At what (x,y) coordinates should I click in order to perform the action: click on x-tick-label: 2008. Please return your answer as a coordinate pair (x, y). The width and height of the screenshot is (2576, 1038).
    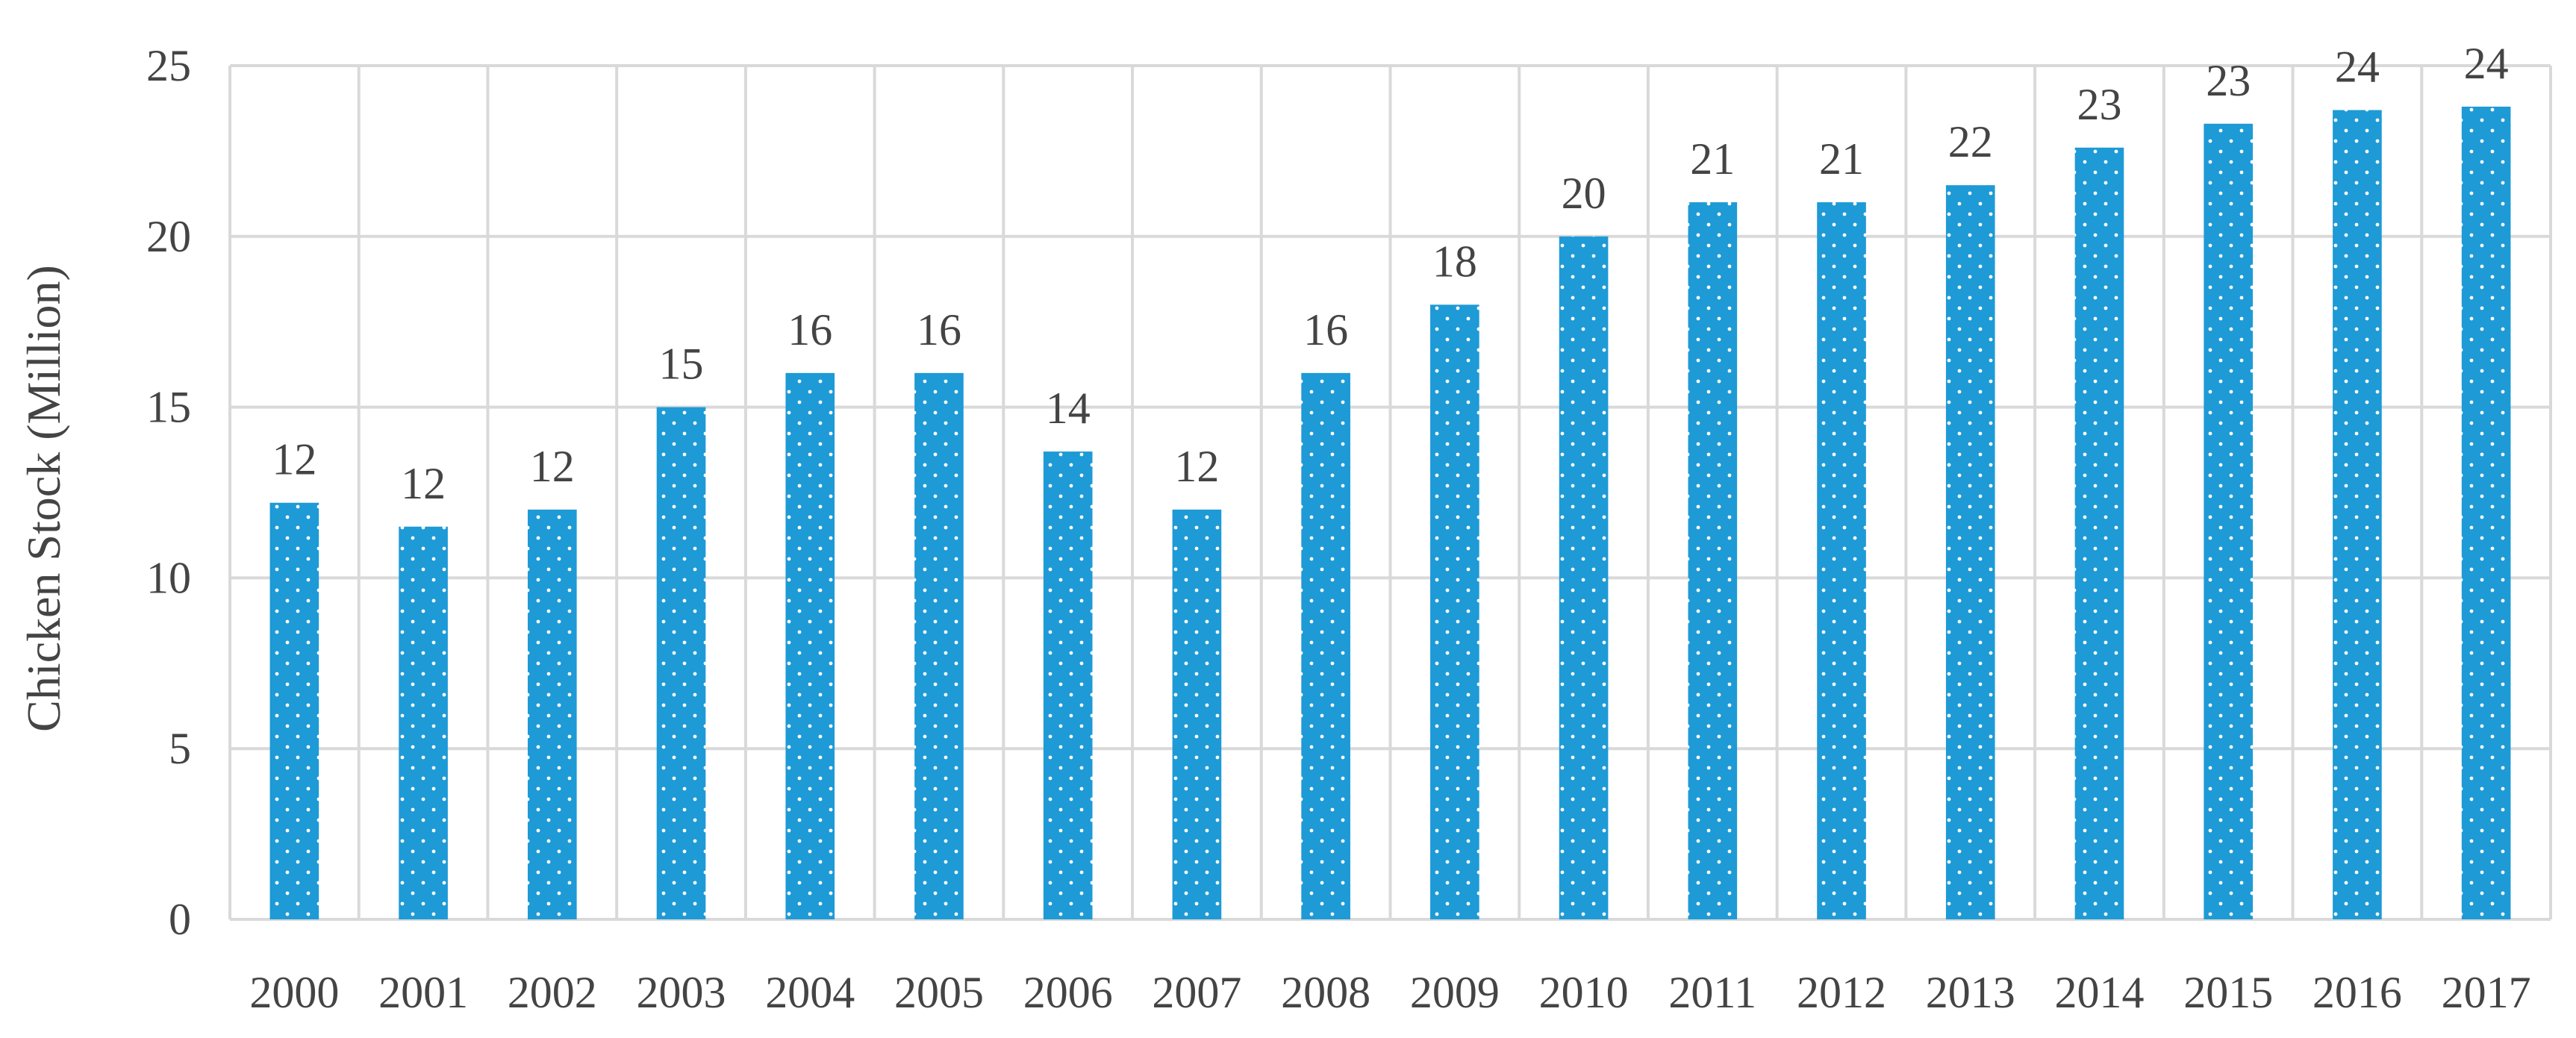
    Looking at the image, I should click on (1325, 992).